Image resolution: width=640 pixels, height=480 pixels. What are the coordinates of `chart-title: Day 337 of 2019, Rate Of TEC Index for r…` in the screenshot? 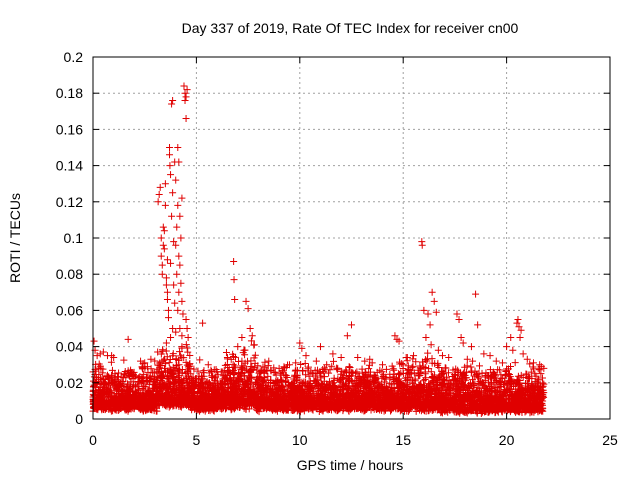 It's located at (350, 28).